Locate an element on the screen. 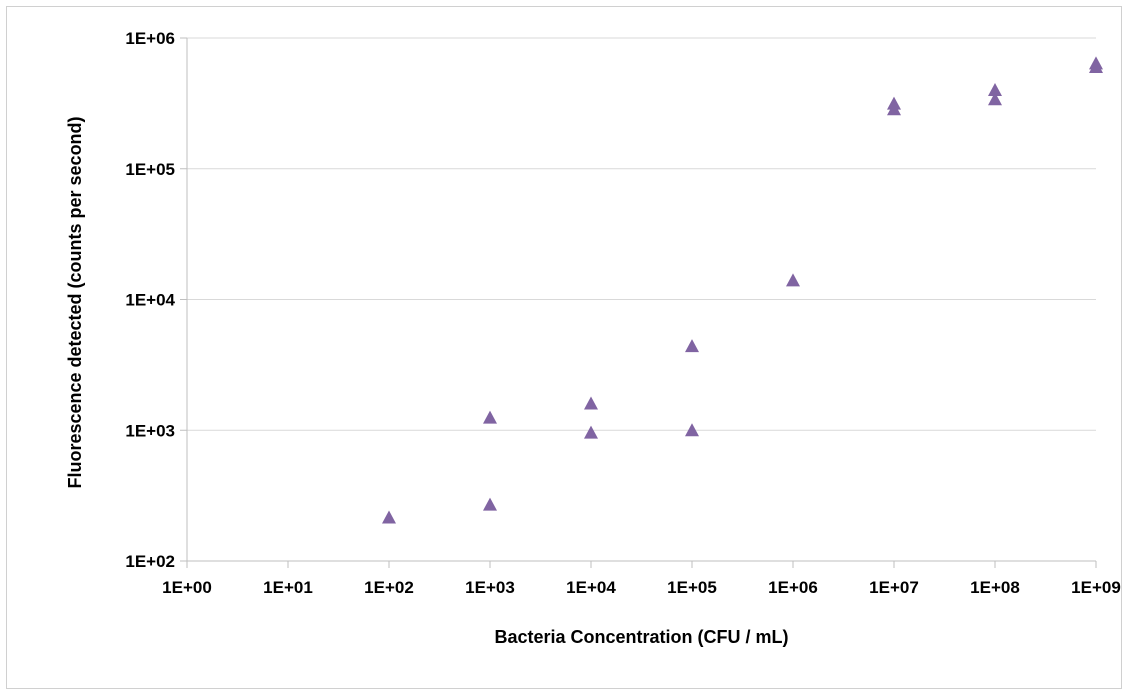  x-tick-label: 1E+05 is located at coordinates (692, 587).